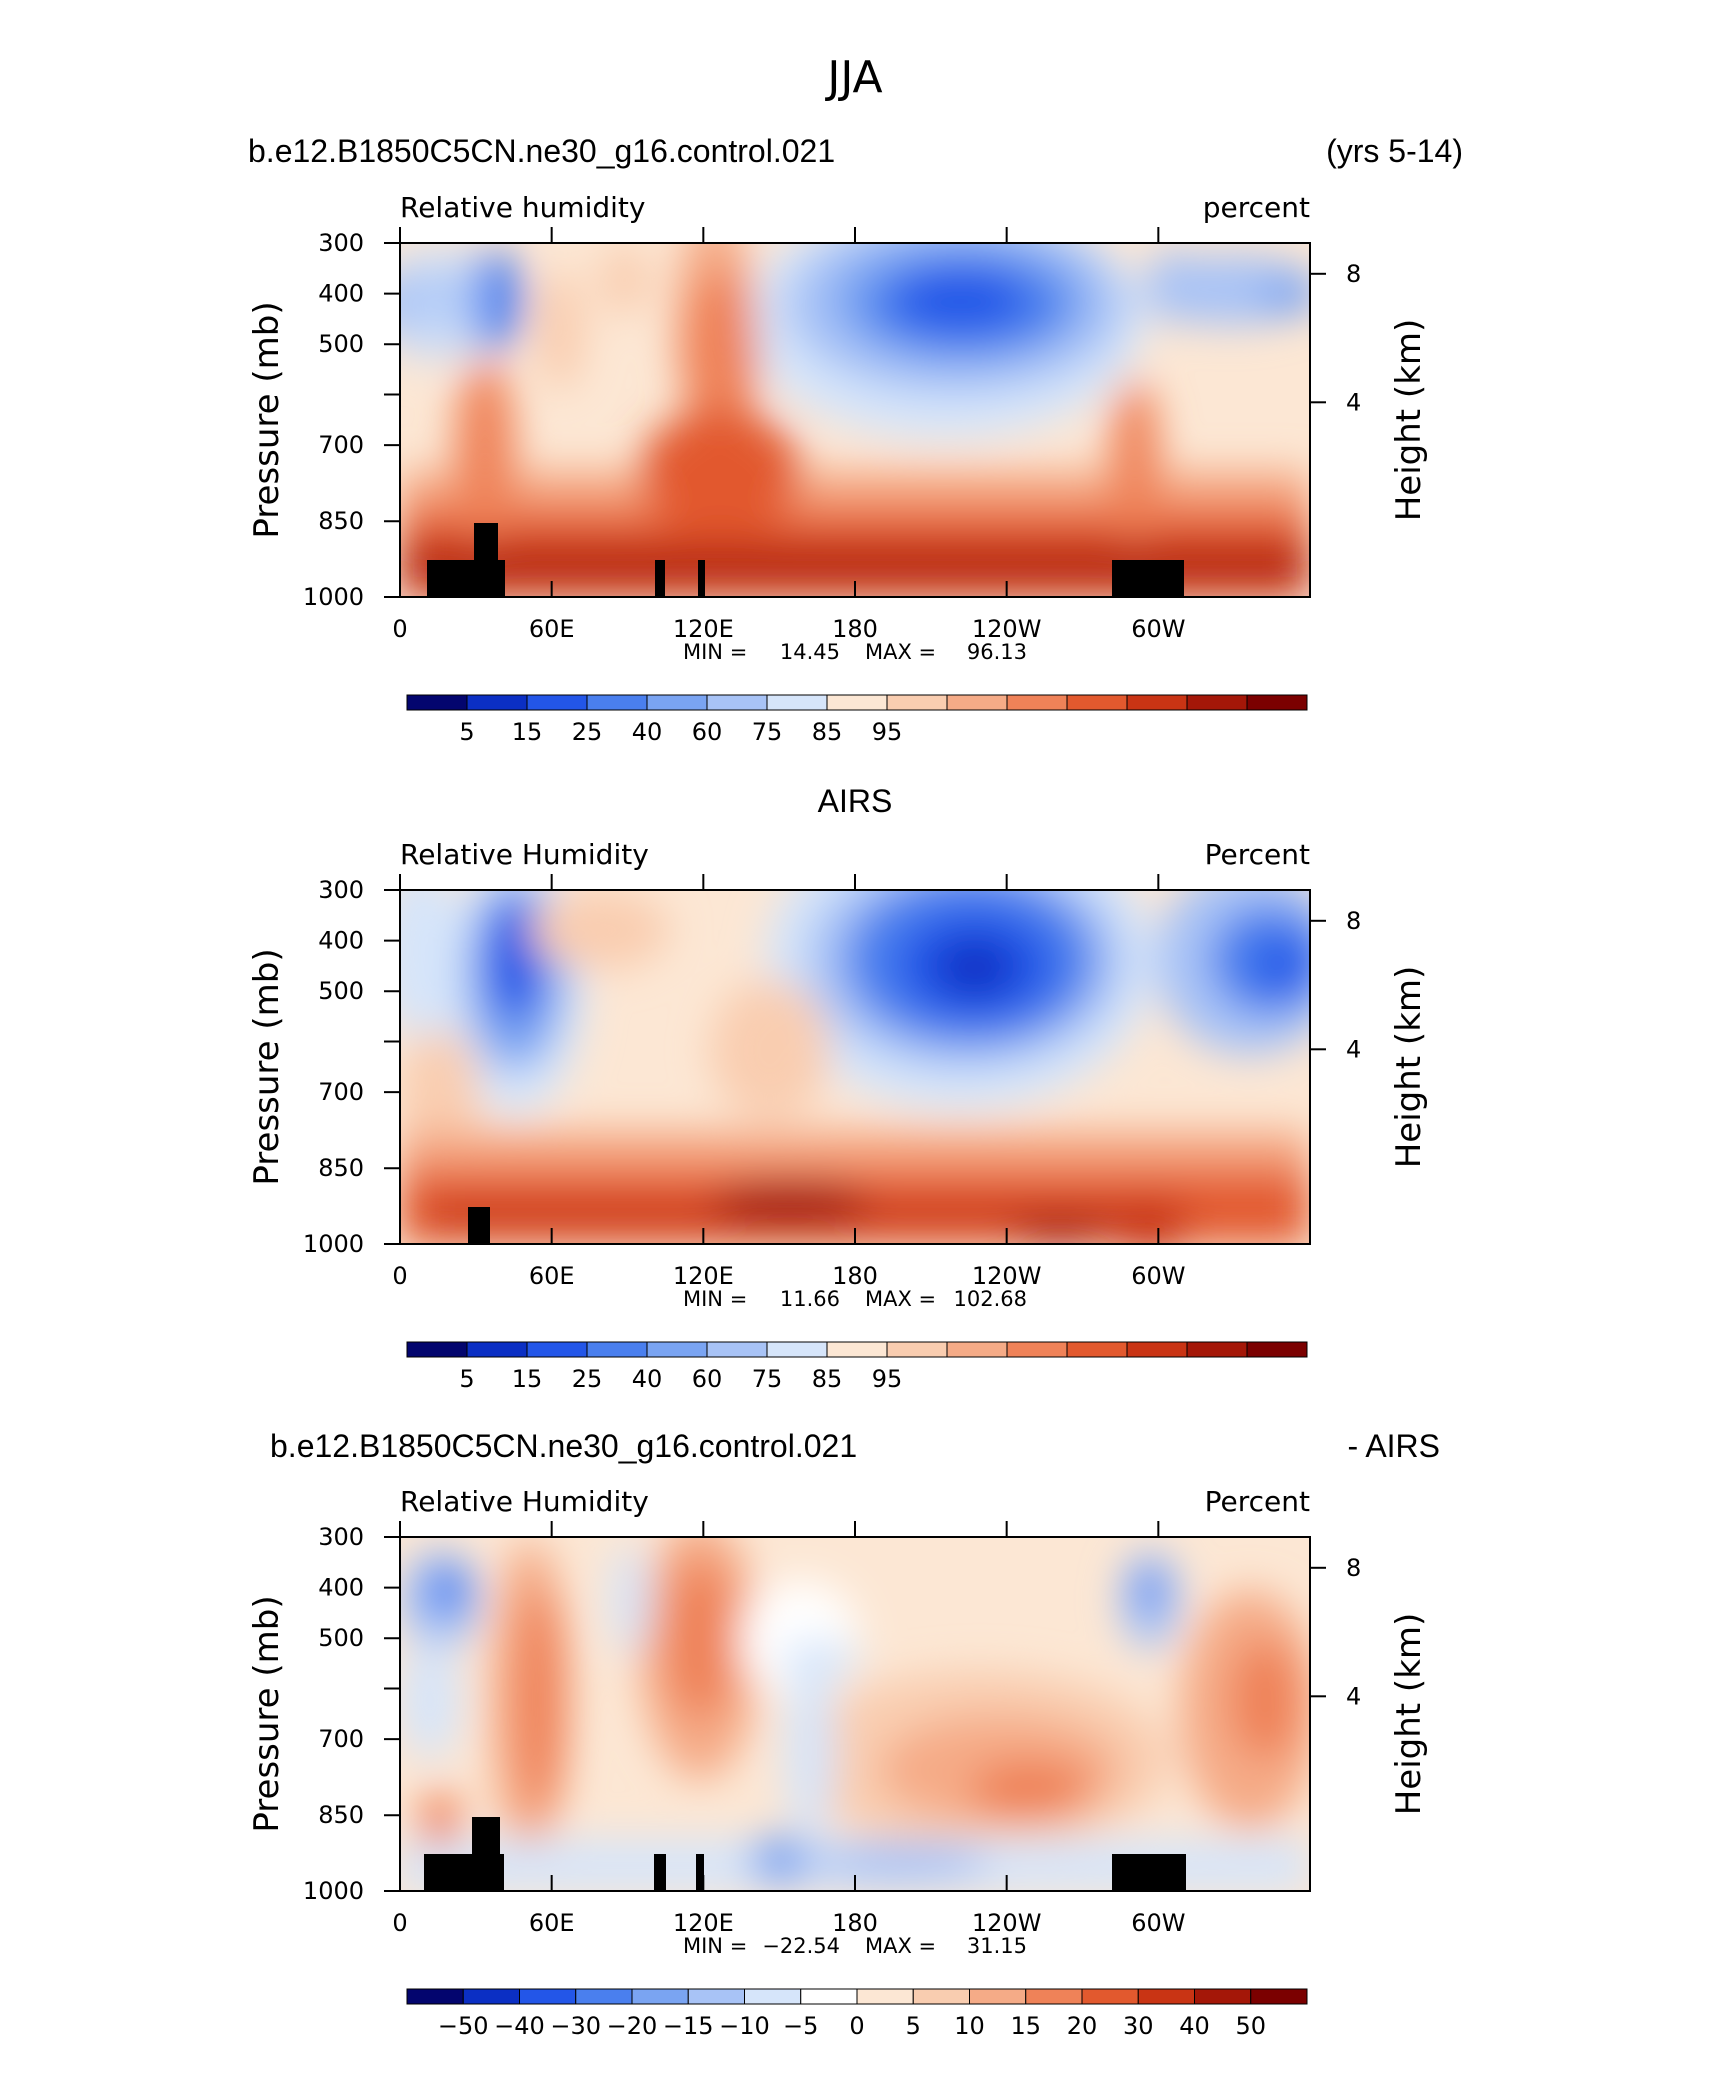 This screenshot has width=1710, height=2074. I want to click on panel1-xtick-label: 0, so click(399, 629).